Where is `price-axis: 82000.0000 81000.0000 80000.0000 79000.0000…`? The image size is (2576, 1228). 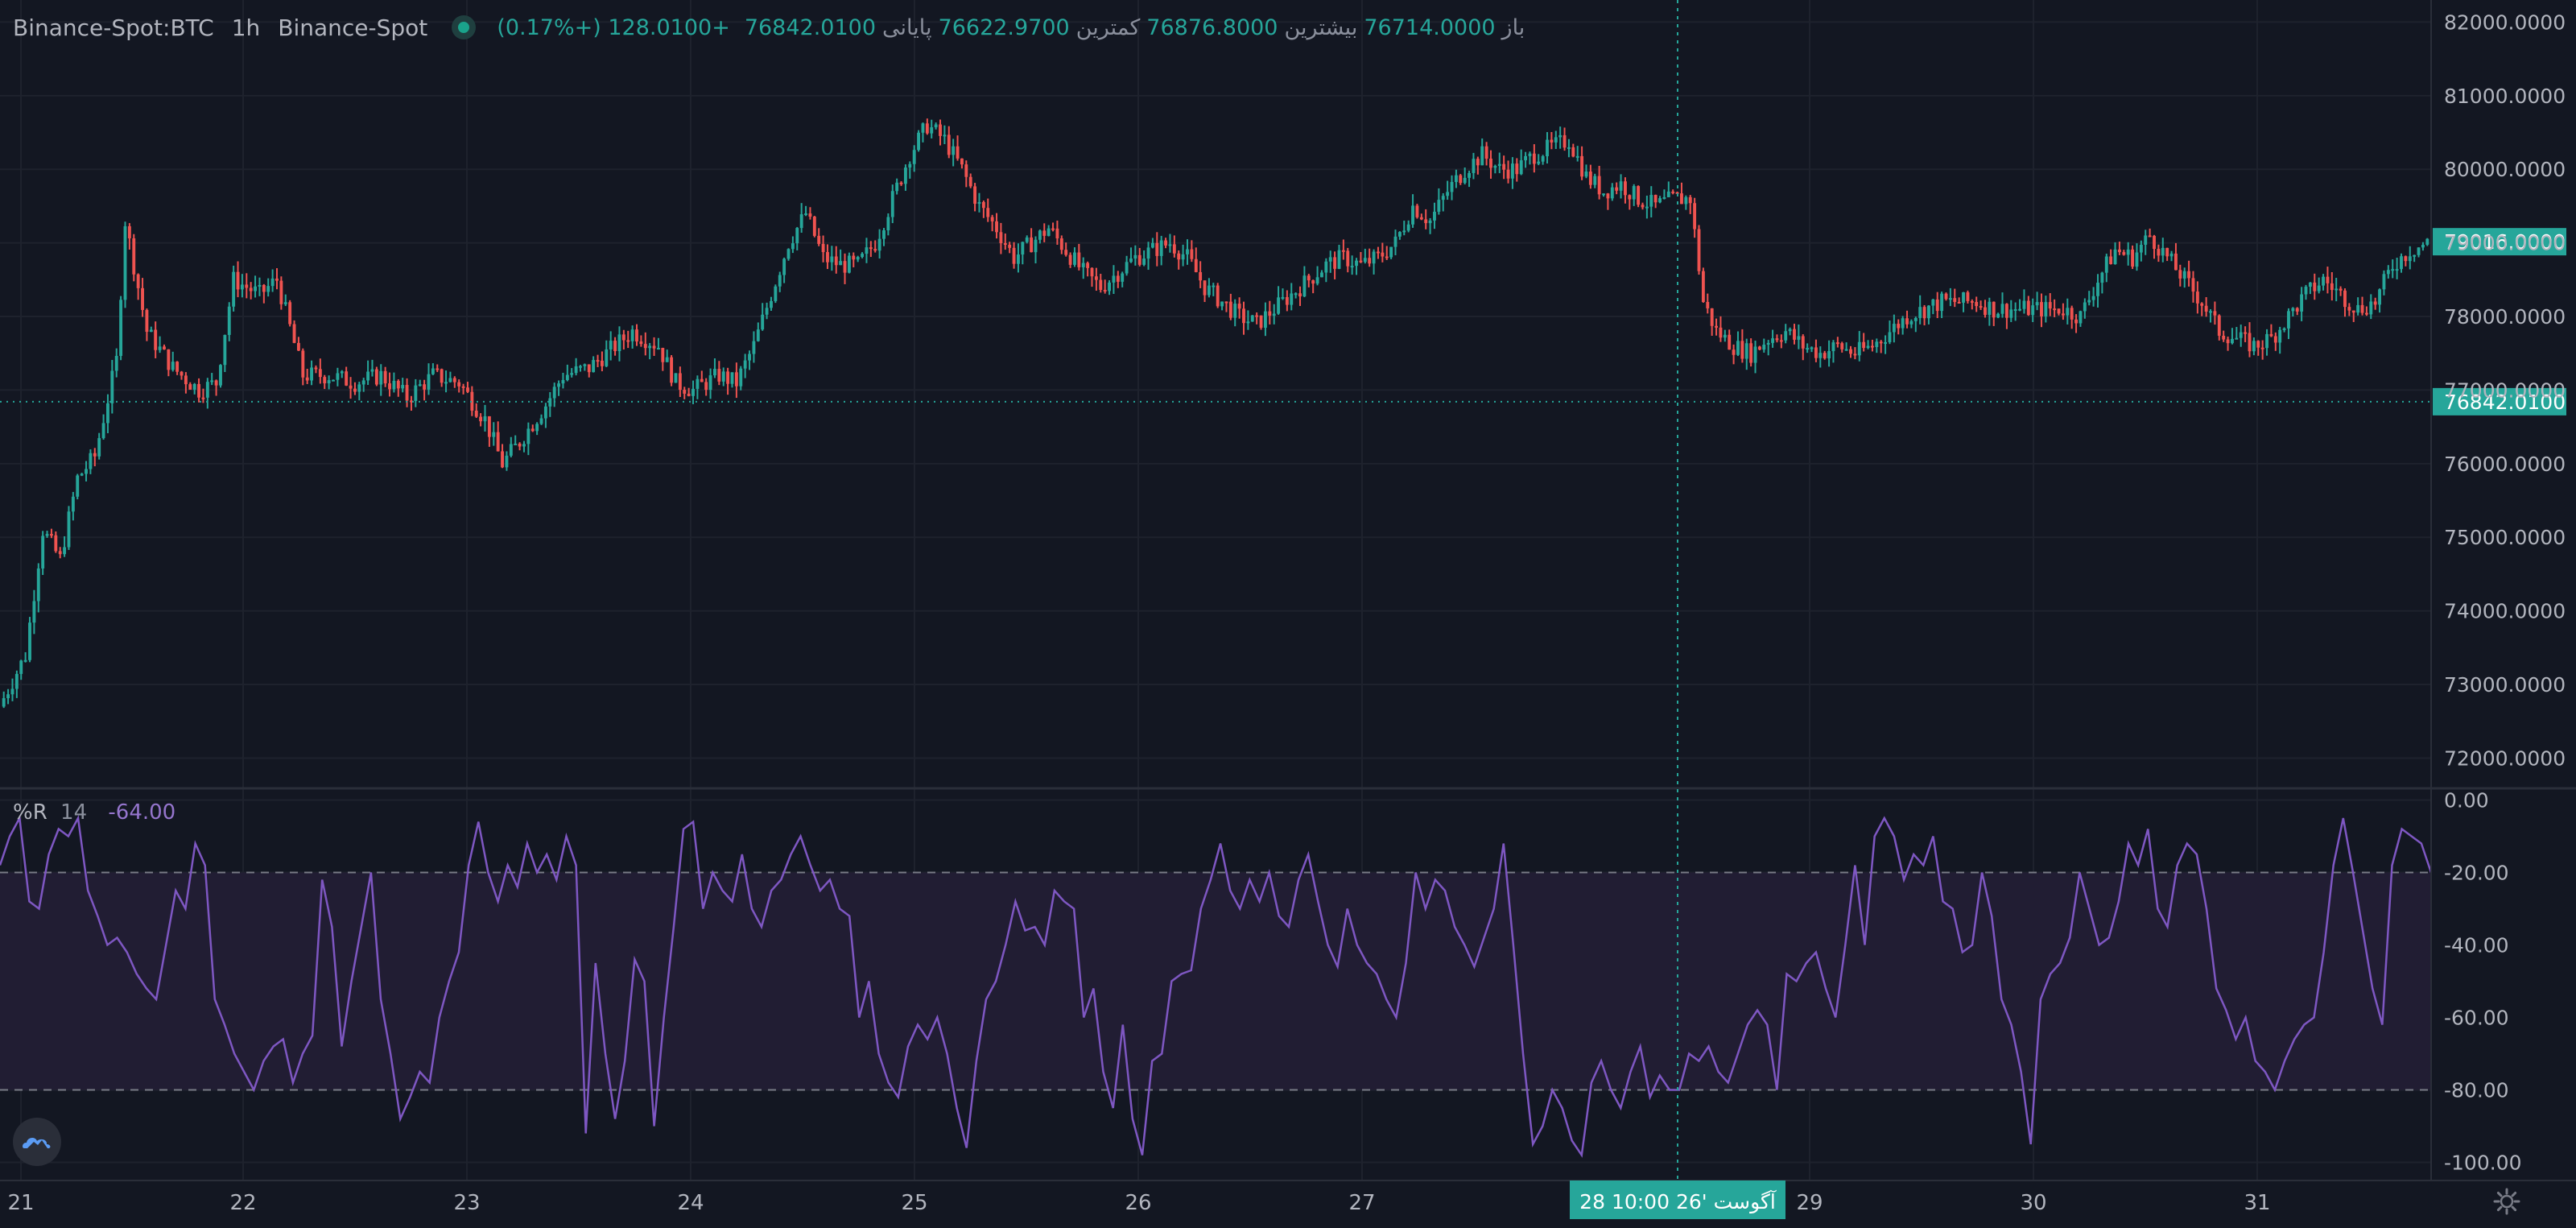
price-axis: 82000.0000 81000.0000 80000.0000 79000.0000… is located at coordinates (2505, 390).